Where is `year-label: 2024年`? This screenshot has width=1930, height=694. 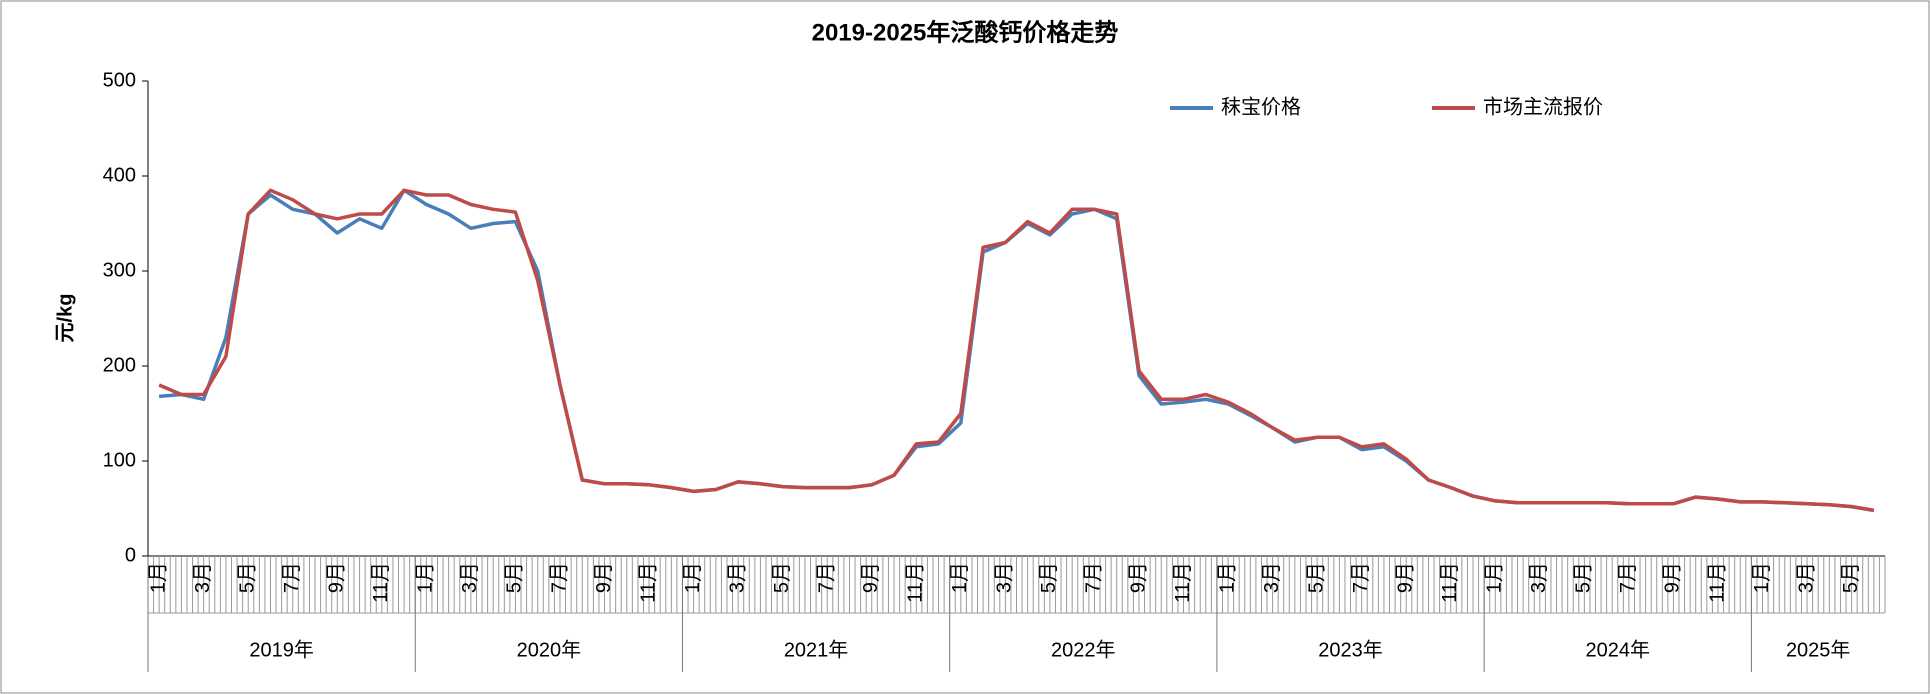
year-label: 2024年 is located at coordinates (1618, 649).